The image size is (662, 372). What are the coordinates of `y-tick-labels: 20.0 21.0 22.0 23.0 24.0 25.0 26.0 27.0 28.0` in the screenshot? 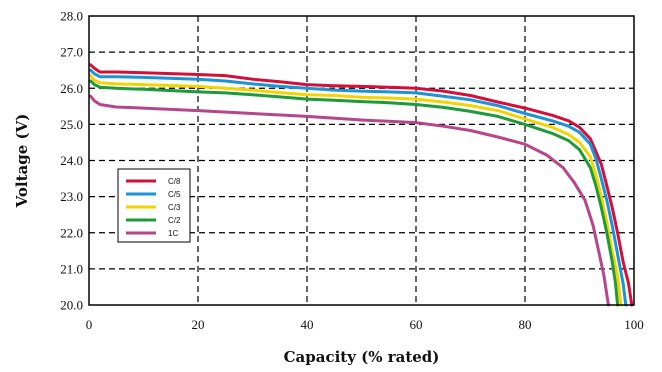 It's located at (71, 161).